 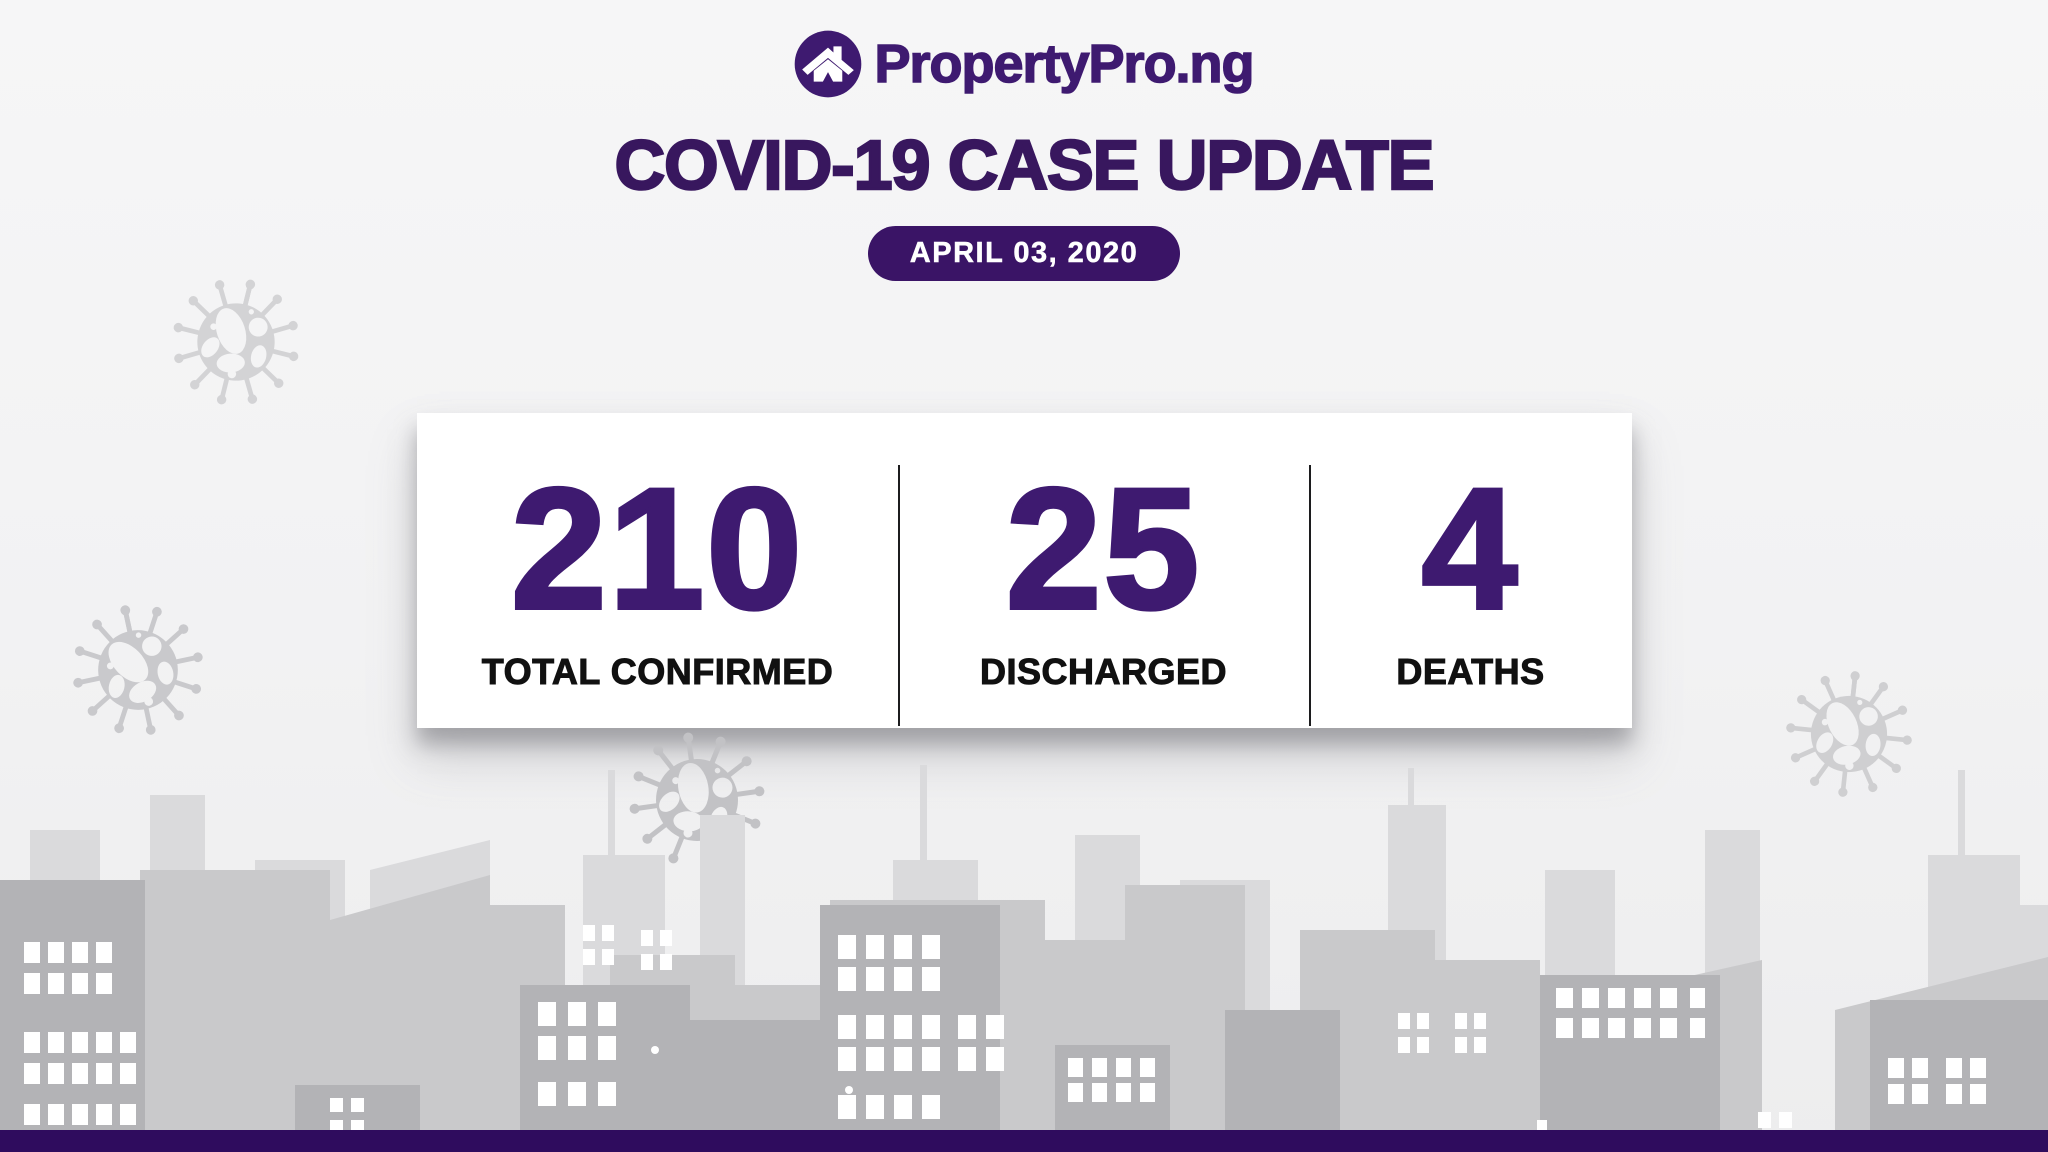 What do you see at coordinates (1103, 672) in the screenshot?
I see `stat-label-discharged: DISCHARGED` at bounding box center [1103, 672].